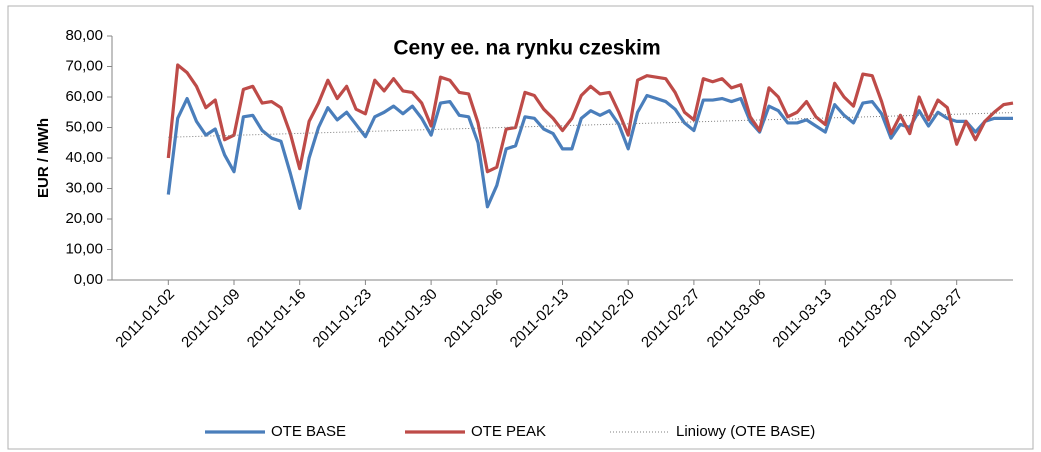  Describe the element at coordinates (84, 218) in the screenshot. I see `y-tick-label: 20,00` at that location.